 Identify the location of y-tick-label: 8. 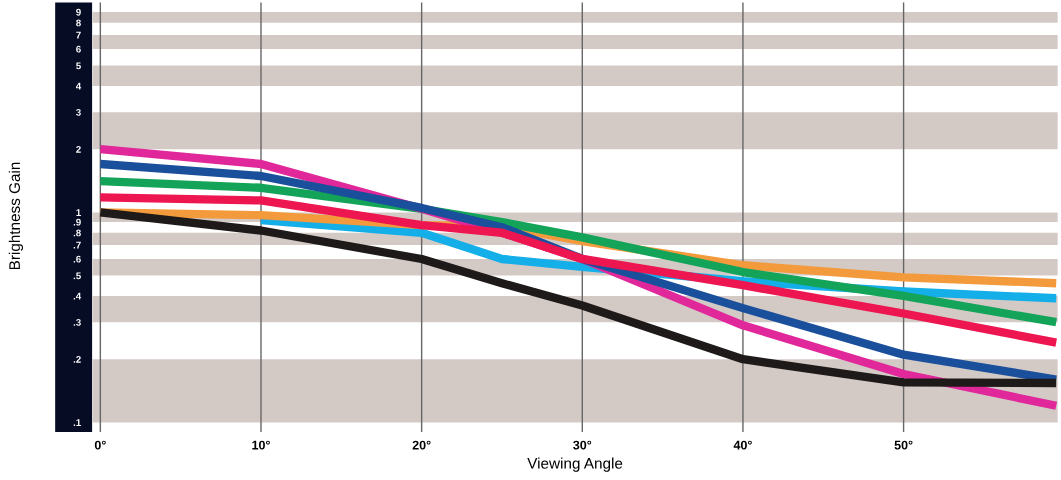
(78, 23).